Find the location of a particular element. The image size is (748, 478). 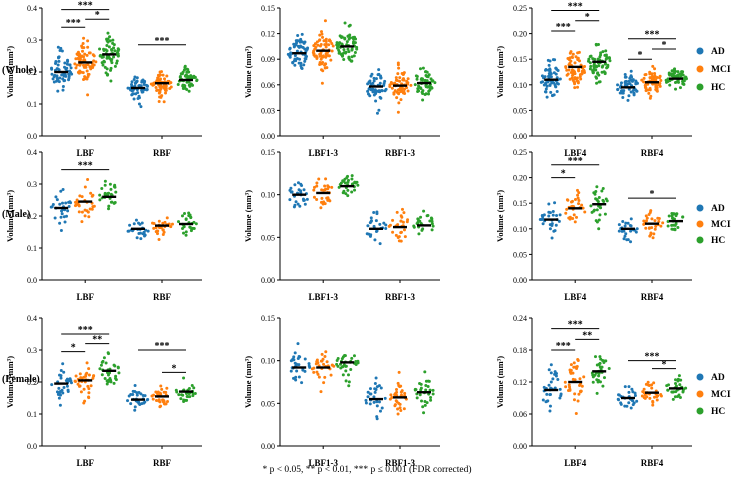

y-tick-label: 0.12 is located at coordinates (520, 382).